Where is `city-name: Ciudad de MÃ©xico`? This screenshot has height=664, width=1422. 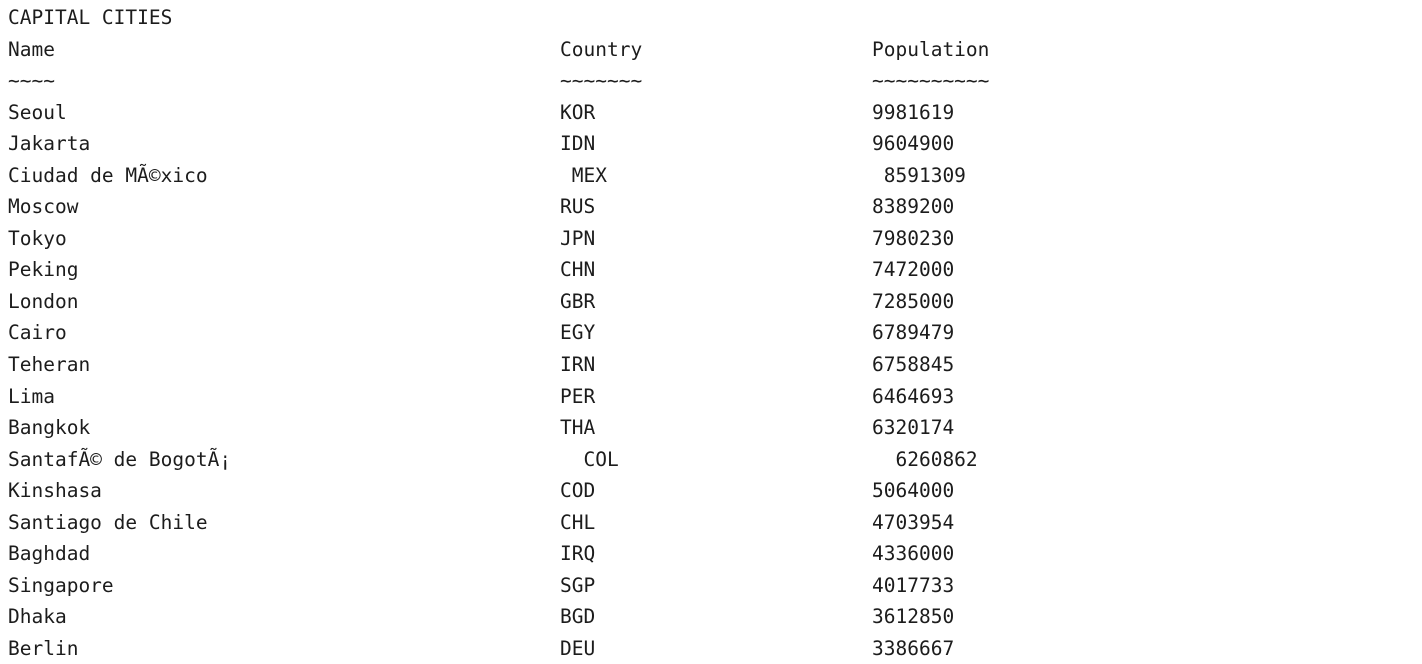 city-name: Ciudad de MÃ©xico is located at coordinates (108, 175).